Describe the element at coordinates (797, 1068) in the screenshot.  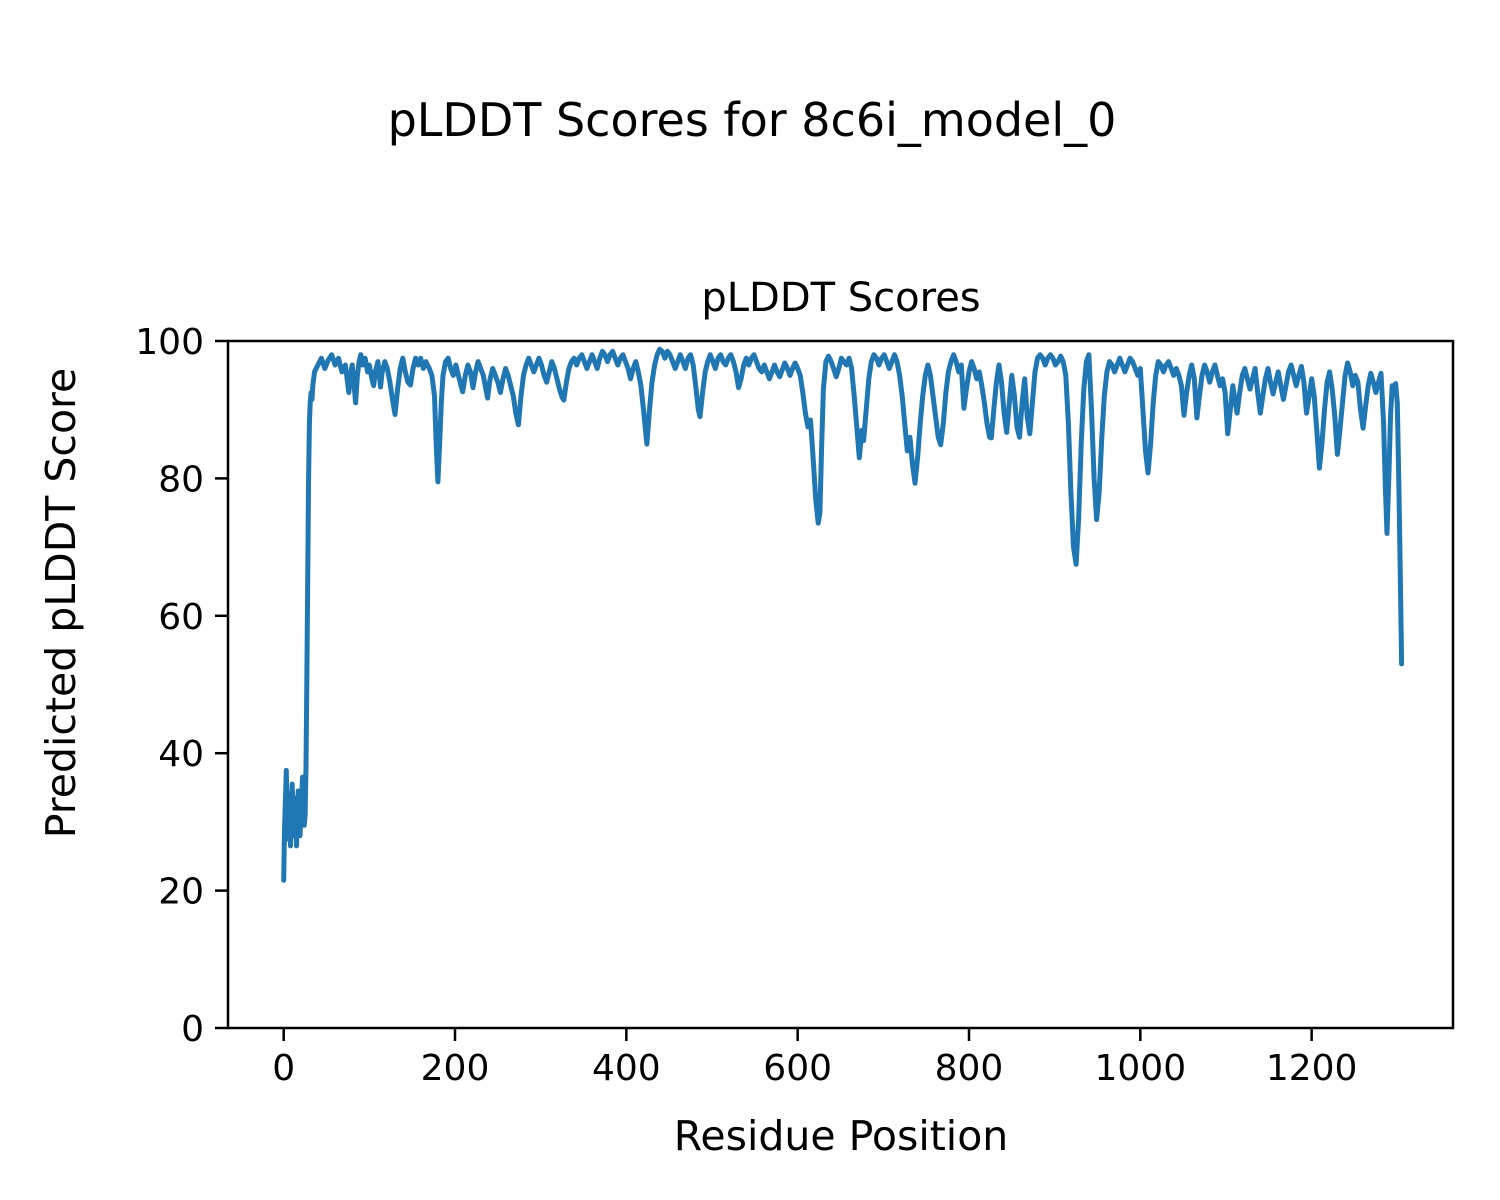
I see `x-tick-label: 600` at that location.